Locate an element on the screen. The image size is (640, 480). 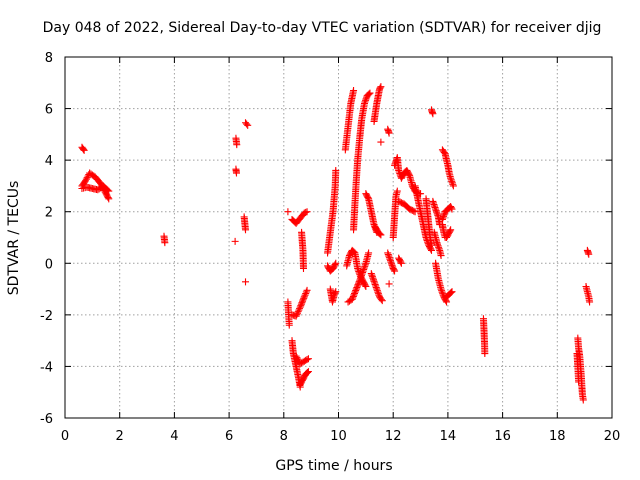
x-tick-label: 6 is located at coordinates (229, 436).